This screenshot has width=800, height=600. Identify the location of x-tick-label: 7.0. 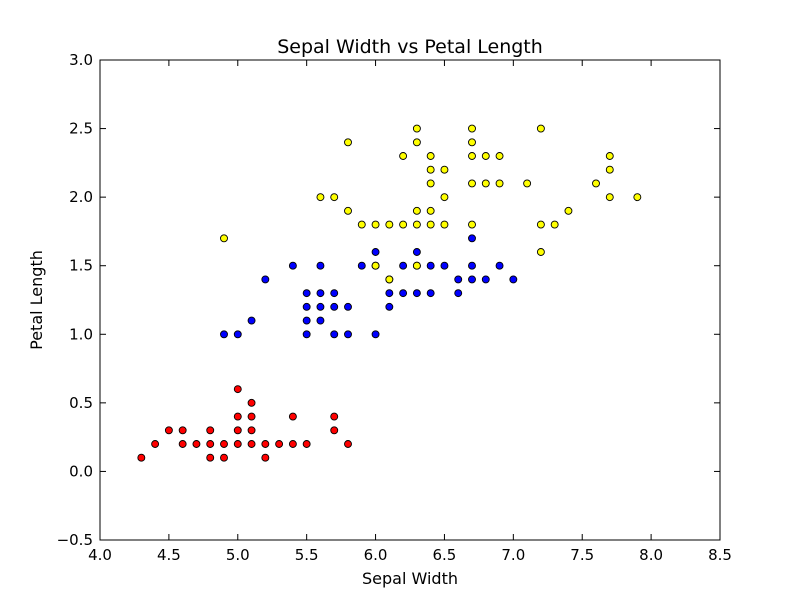
(513, 555).